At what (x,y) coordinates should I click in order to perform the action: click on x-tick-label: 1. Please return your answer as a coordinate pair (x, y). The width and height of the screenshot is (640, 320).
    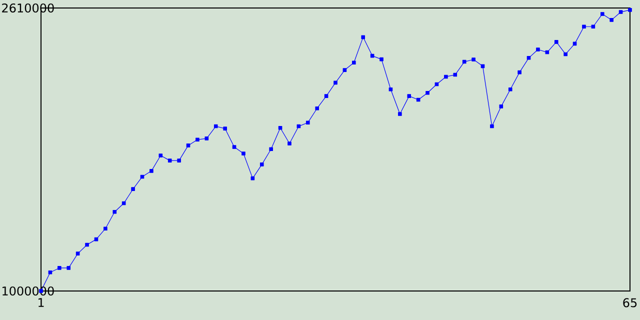
    Looking at the image, I should click on (41, 302).